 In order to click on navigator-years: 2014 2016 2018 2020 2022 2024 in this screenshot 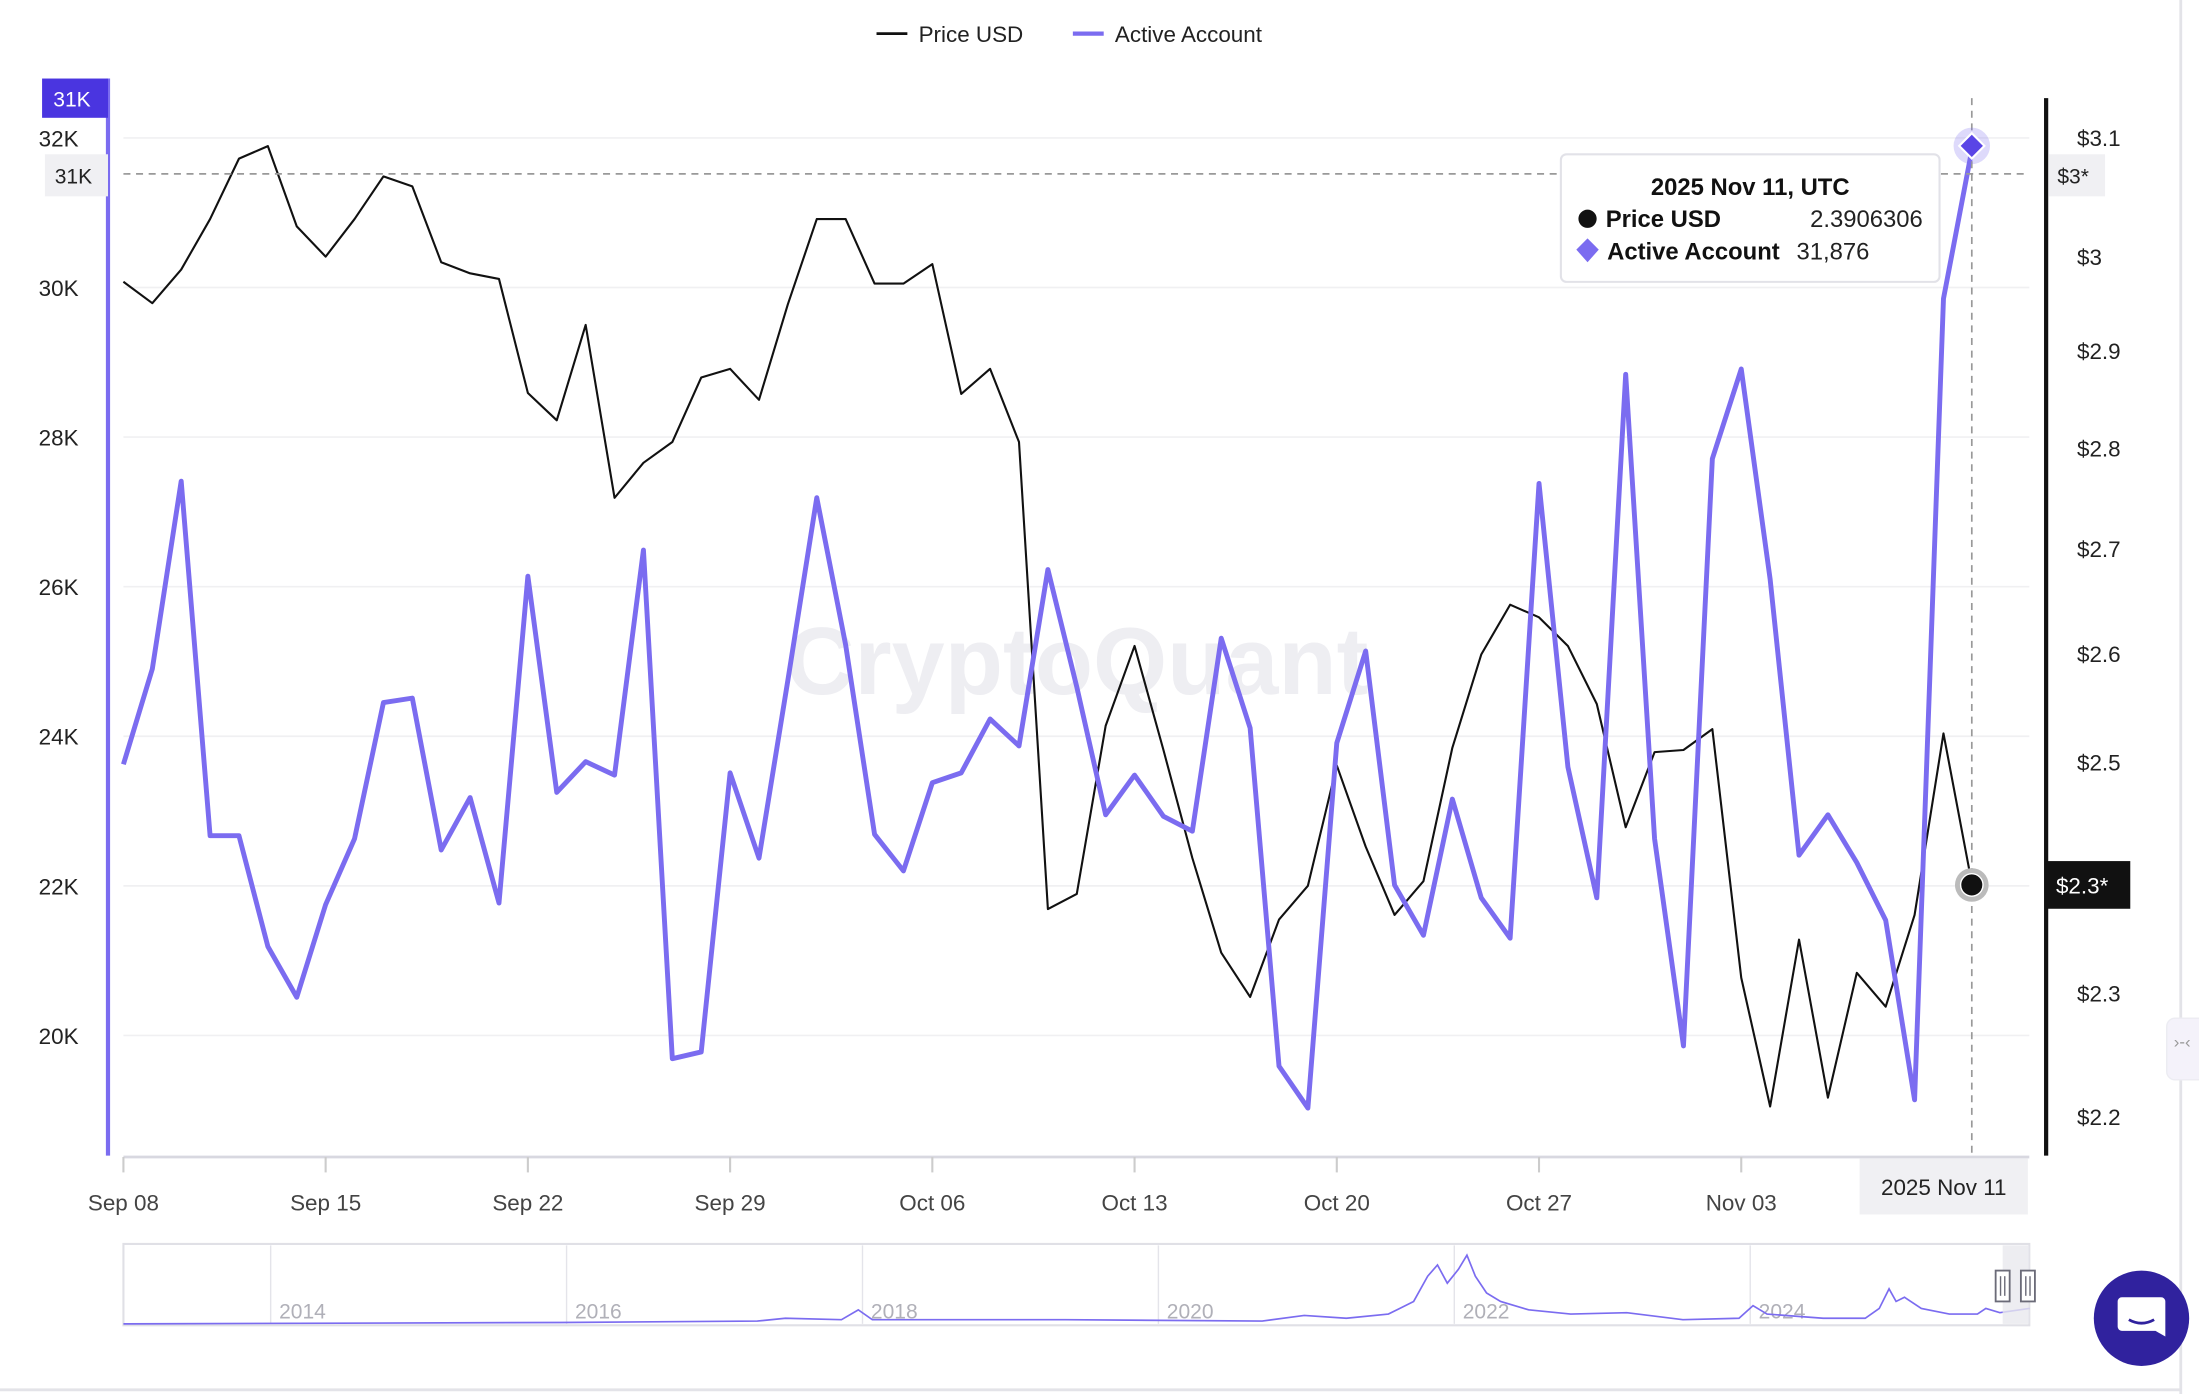, I will do `click(1037, 1284)`.